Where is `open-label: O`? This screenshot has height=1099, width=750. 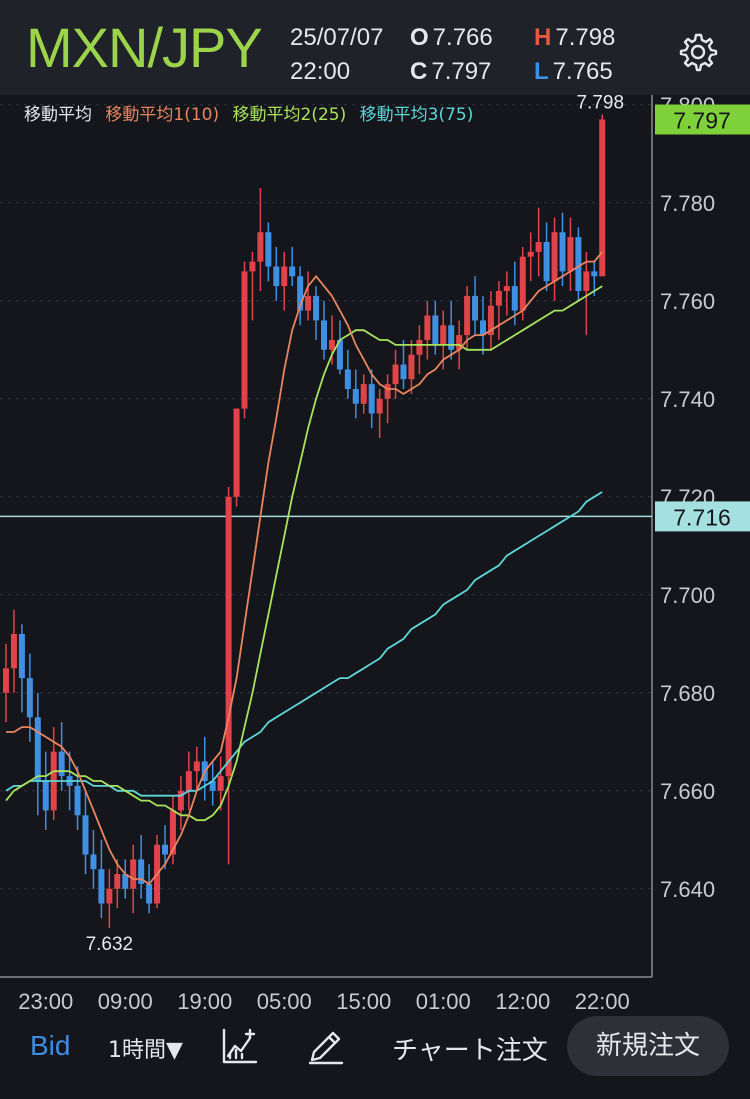 open-label: O is located at coordinates (419, 37).